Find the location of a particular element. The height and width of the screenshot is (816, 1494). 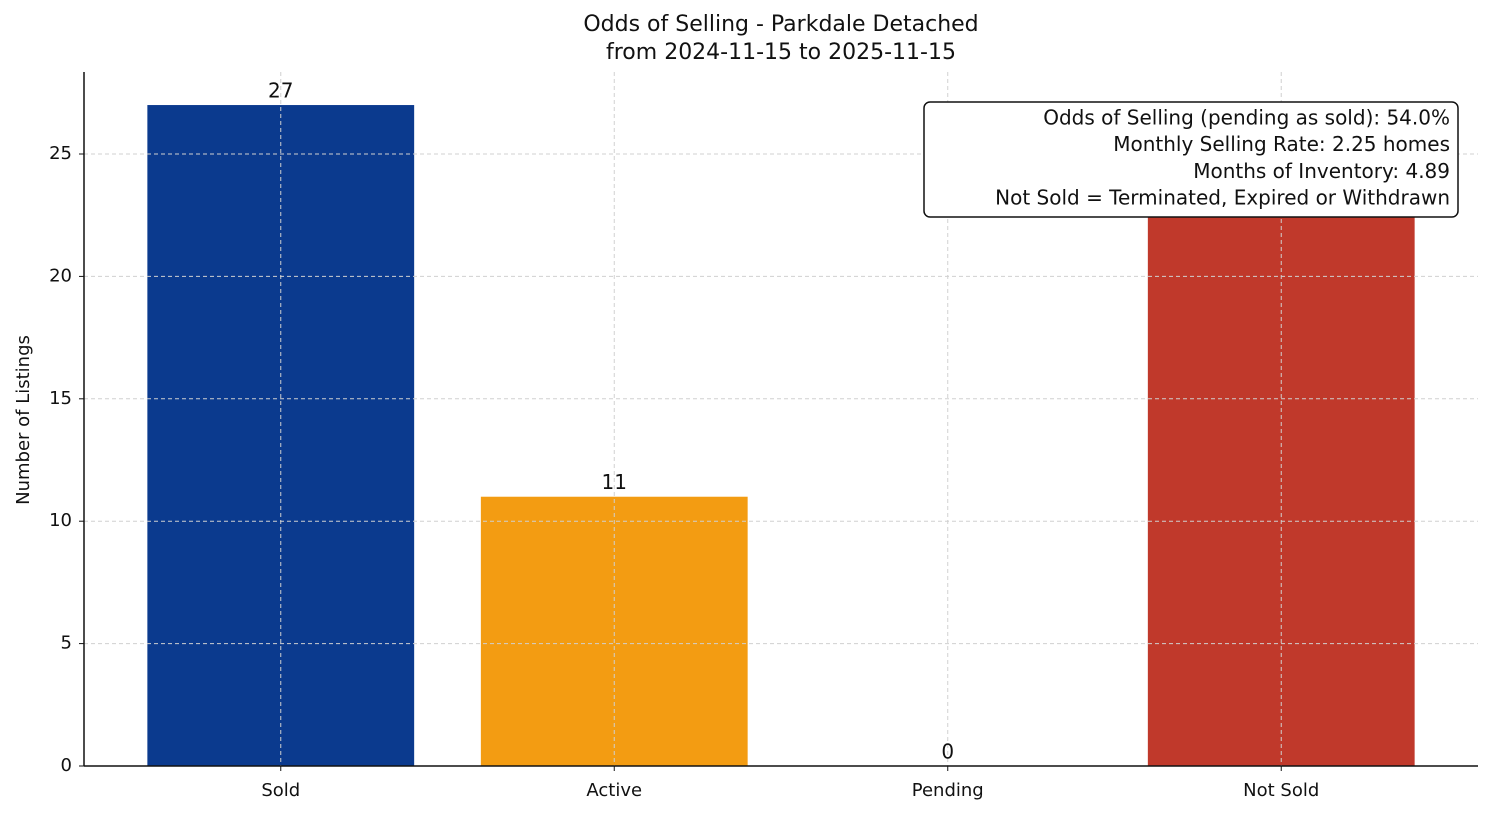

chart-title: Odds of Selling - Parkdale Detached is located at coordinates (780, 24).